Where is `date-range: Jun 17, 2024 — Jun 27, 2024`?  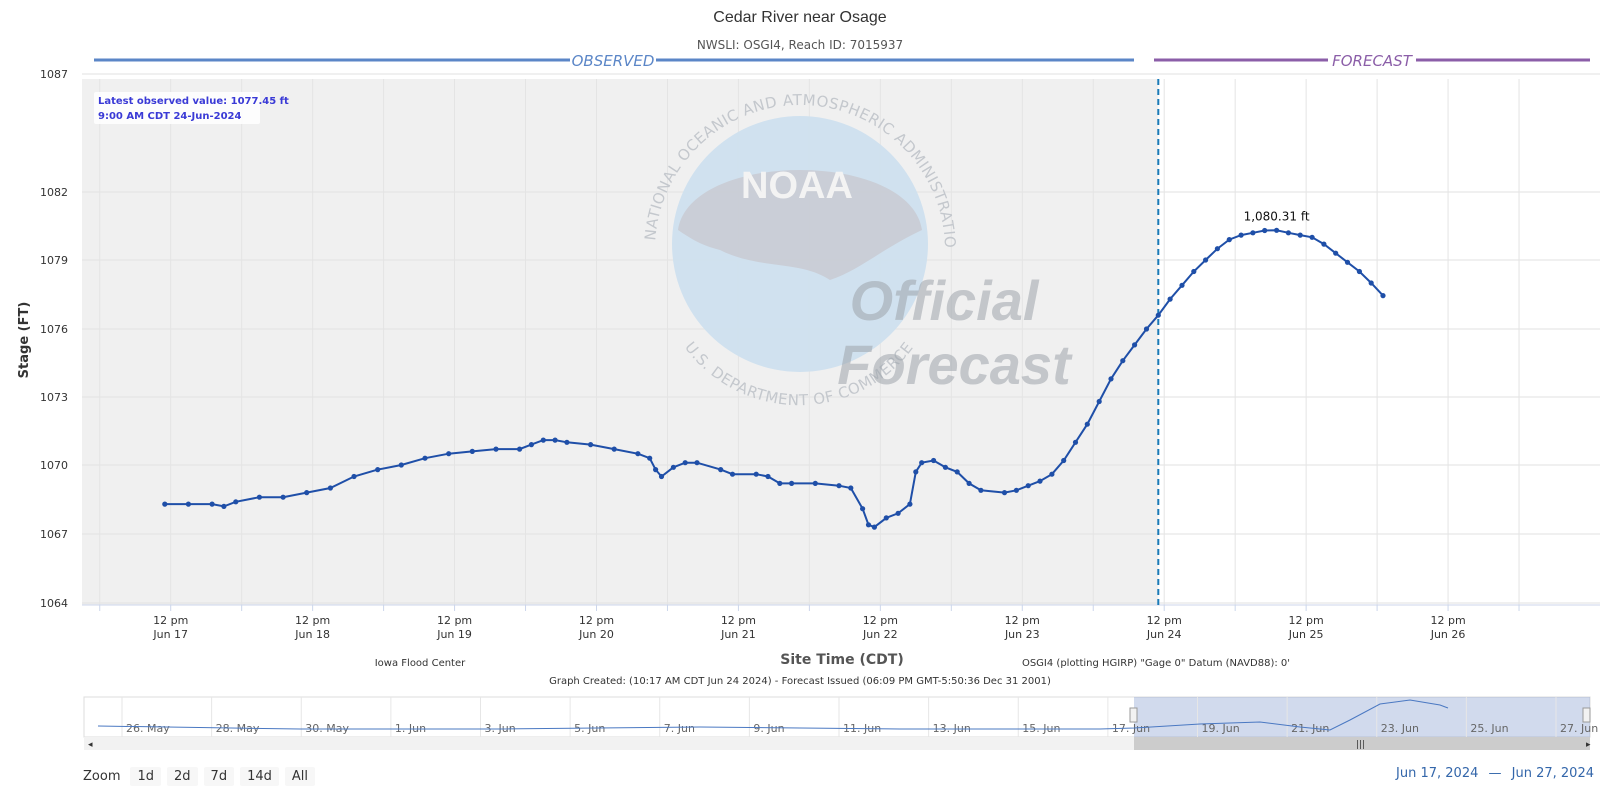 date-range: Jun 17, 2024 — Jun 27, 2024 is located at coordinates (1492, 773).